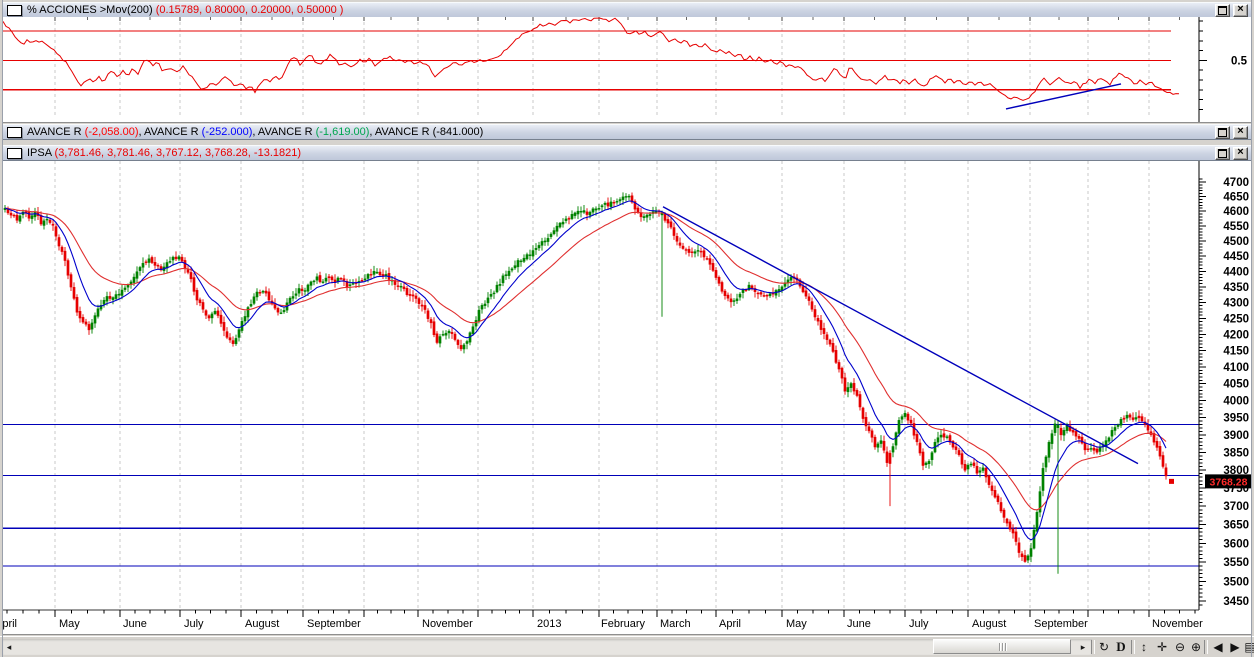 This screenshot has height=657, width=1254. Describe the element at coordinates (1171, 481) in the screenshot. I see `last-price-dot` at that location.